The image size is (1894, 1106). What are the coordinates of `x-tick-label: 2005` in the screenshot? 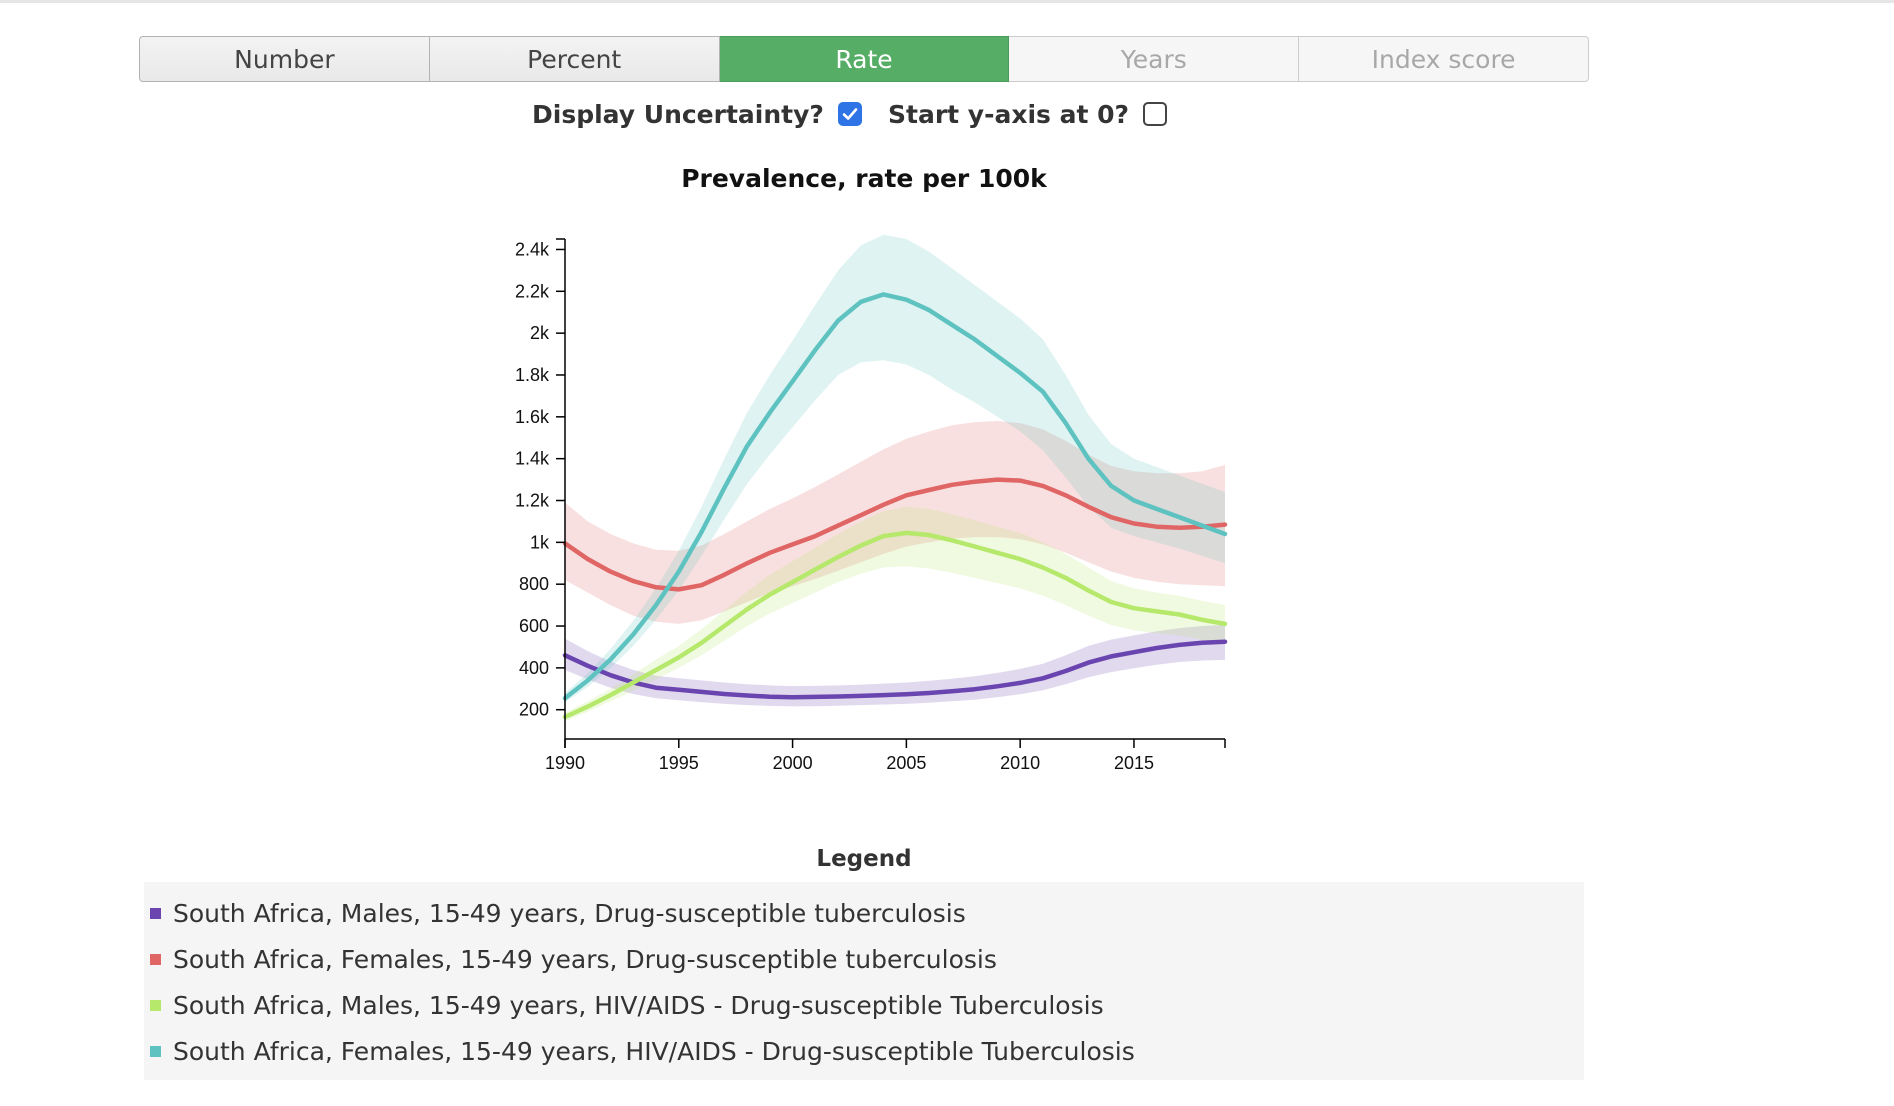 It's located at (906, 763).